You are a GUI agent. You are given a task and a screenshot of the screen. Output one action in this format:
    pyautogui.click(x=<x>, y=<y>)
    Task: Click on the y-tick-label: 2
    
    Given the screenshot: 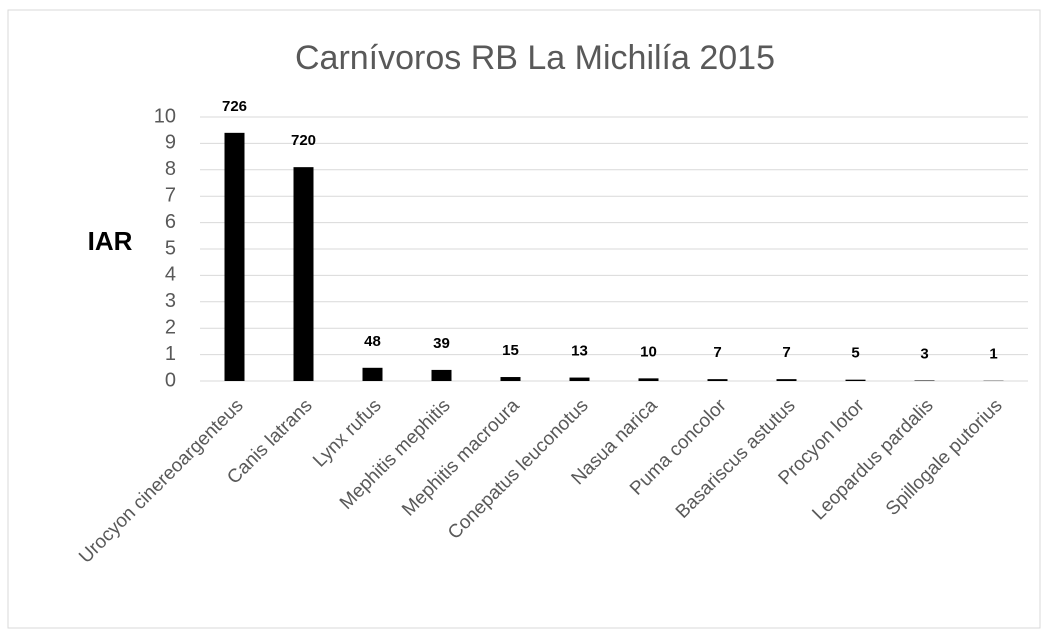 What is the action you would take?
    pyautogui.click(x=170, y=327)
    